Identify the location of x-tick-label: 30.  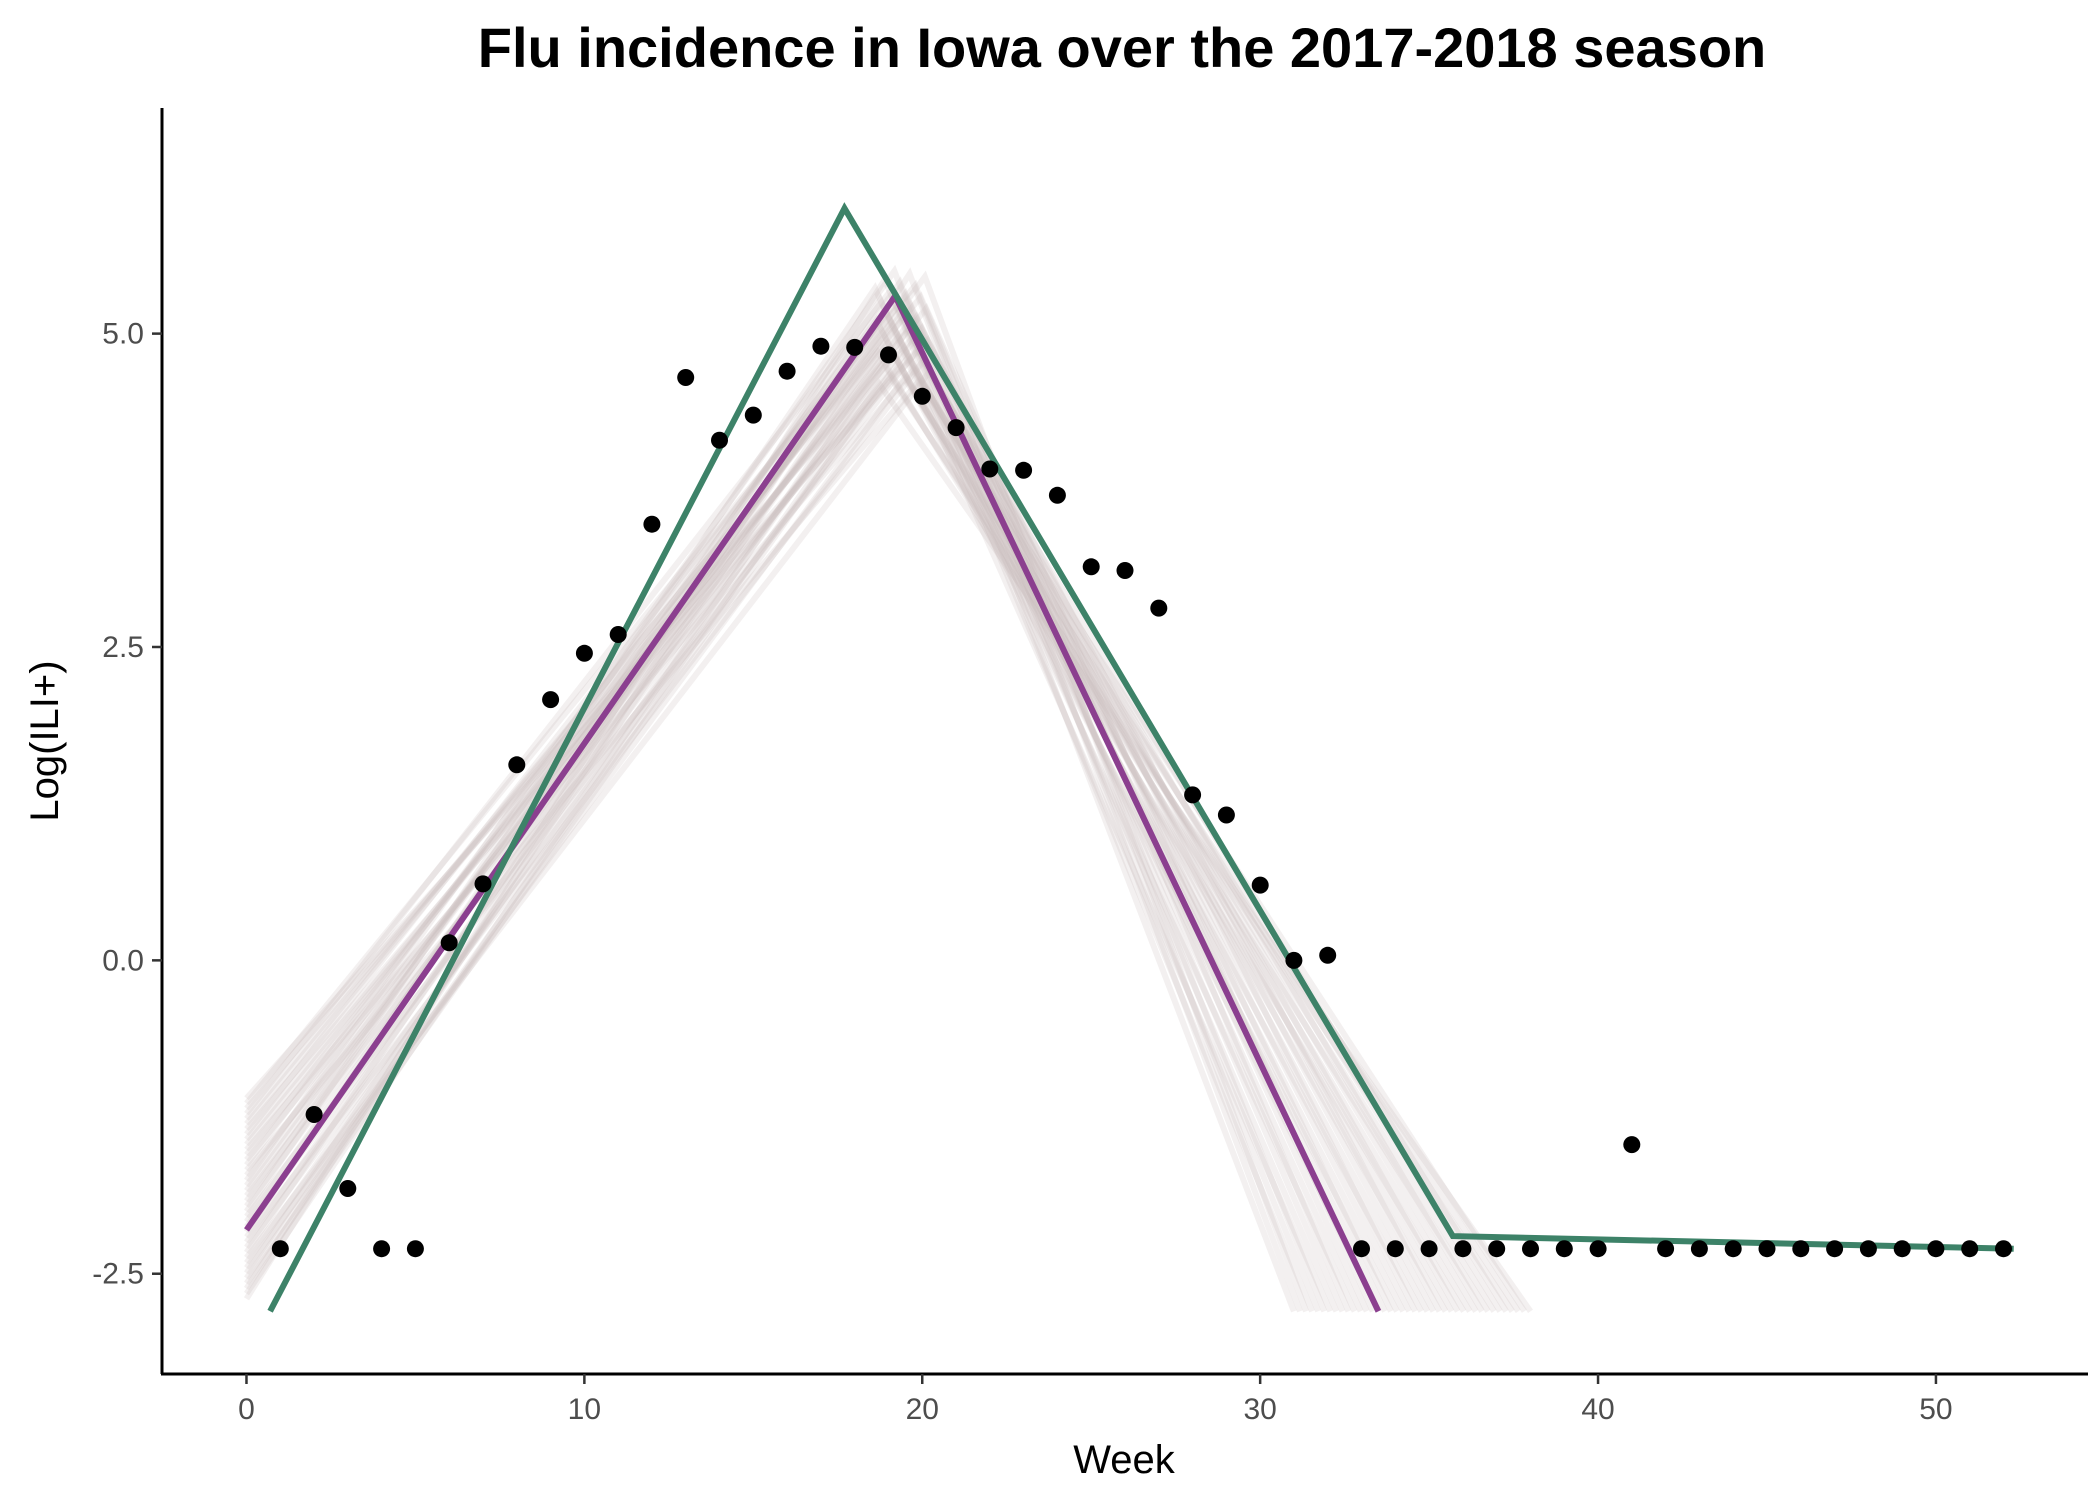
(1259, 1409).